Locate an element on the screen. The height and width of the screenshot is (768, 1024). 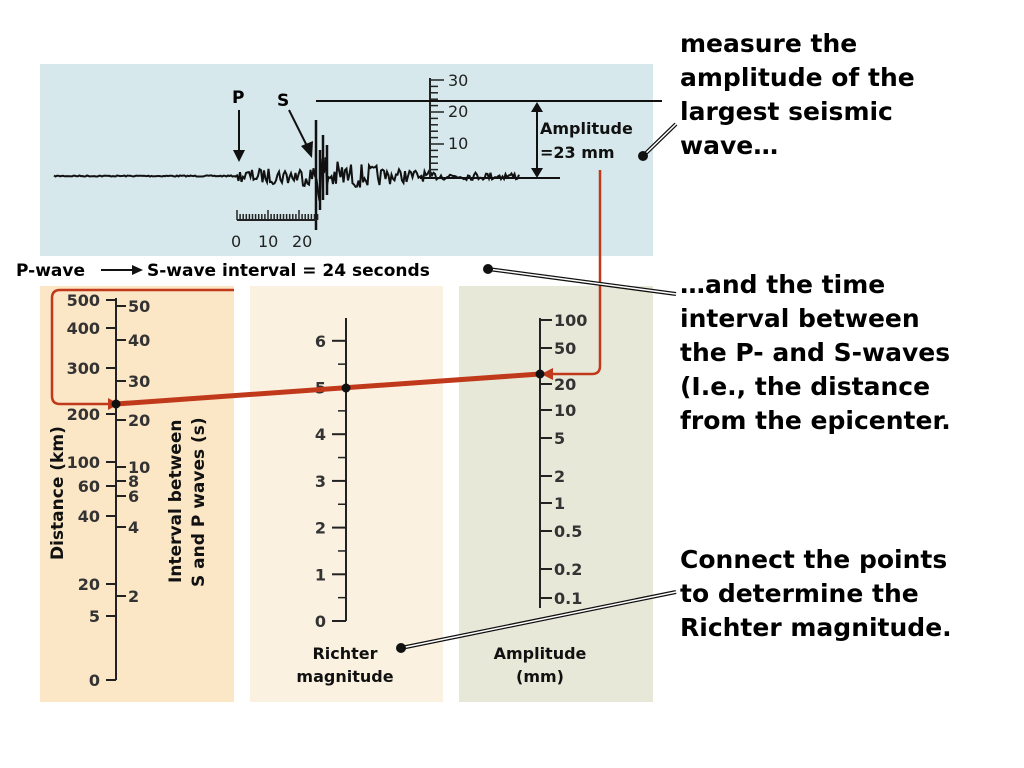
distance-tick-label: 40 is located at coordinates (89, 516).